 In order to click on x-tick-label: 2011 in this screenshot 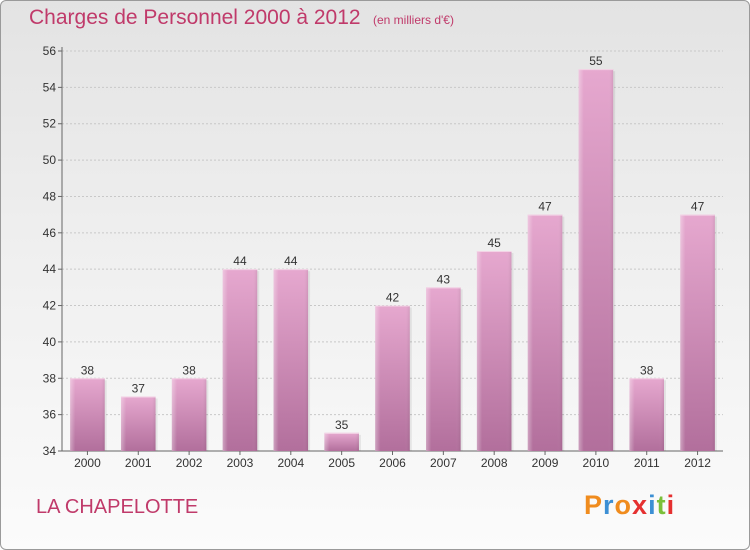, I will do `click(647, 463)`.